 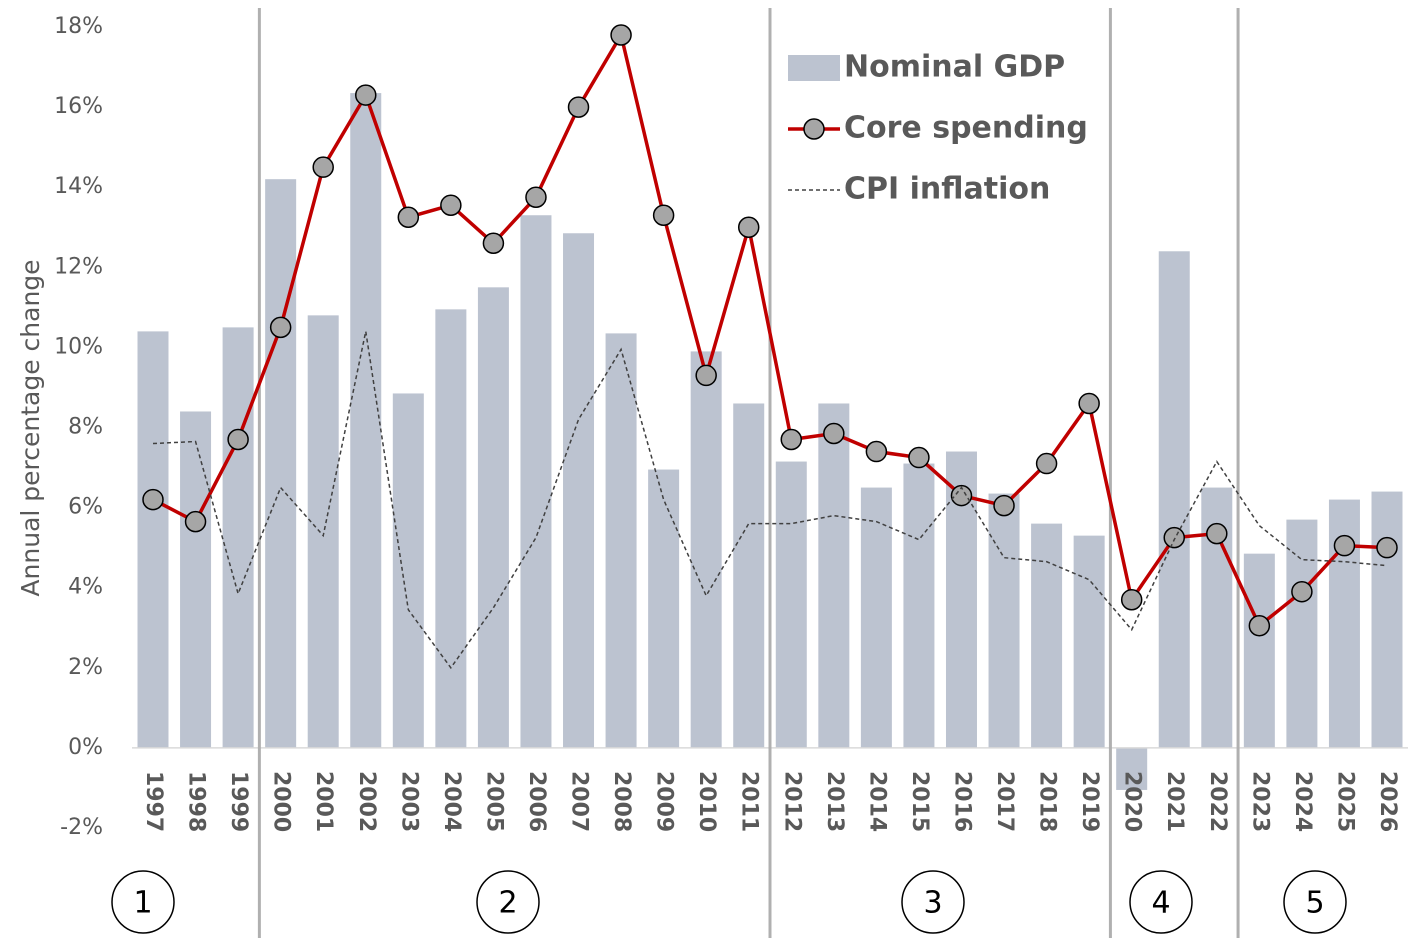 I want to click on y-tick-label: 12%, so click(x=78, y=266).